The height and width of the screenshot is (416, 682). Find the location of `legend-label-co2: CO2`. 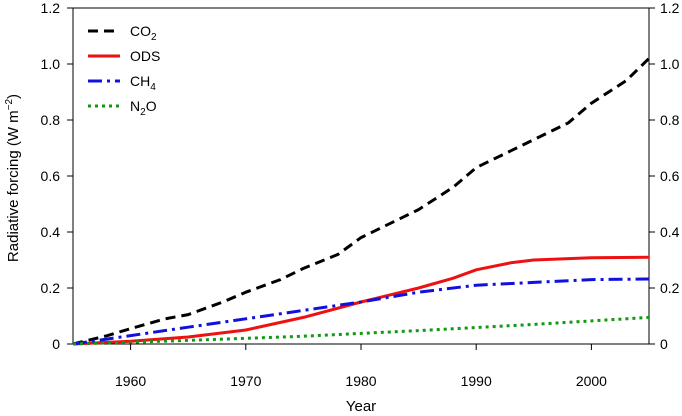

legend-label-co2: CO2 is located at coordinates (143, 33).